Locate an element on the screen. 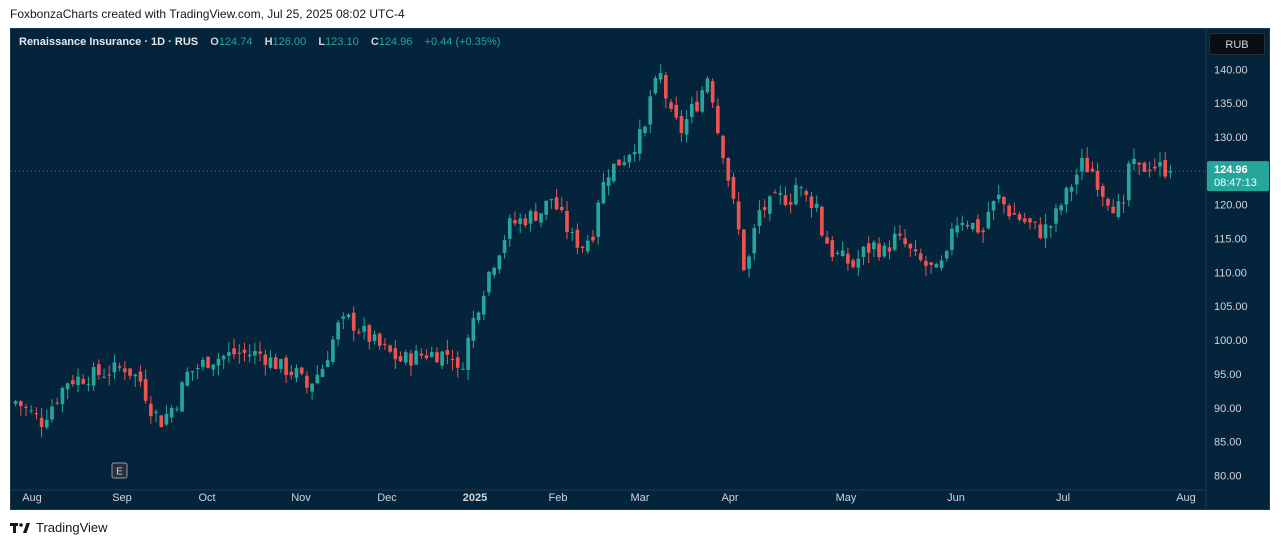  y-tick-label: 135.00 is located at coordinates (1231, 104).